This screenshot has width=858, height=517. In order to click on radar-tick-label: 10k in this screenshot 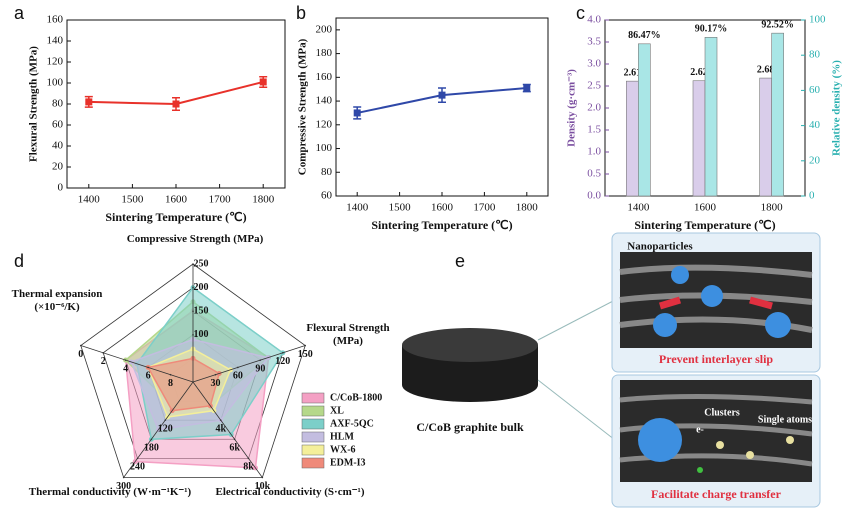, I will do `click(263, 486)`.